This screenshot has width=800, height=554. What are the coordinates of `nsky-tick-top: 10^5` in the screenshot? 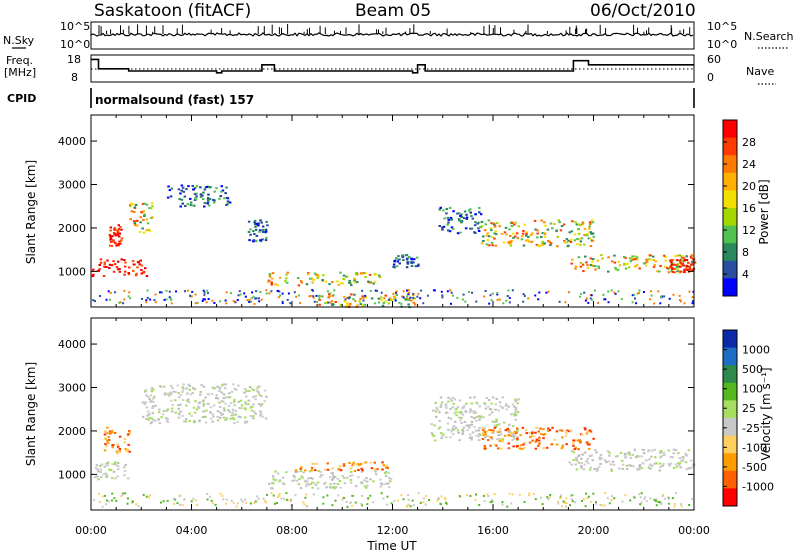 It's located at (75, 26).